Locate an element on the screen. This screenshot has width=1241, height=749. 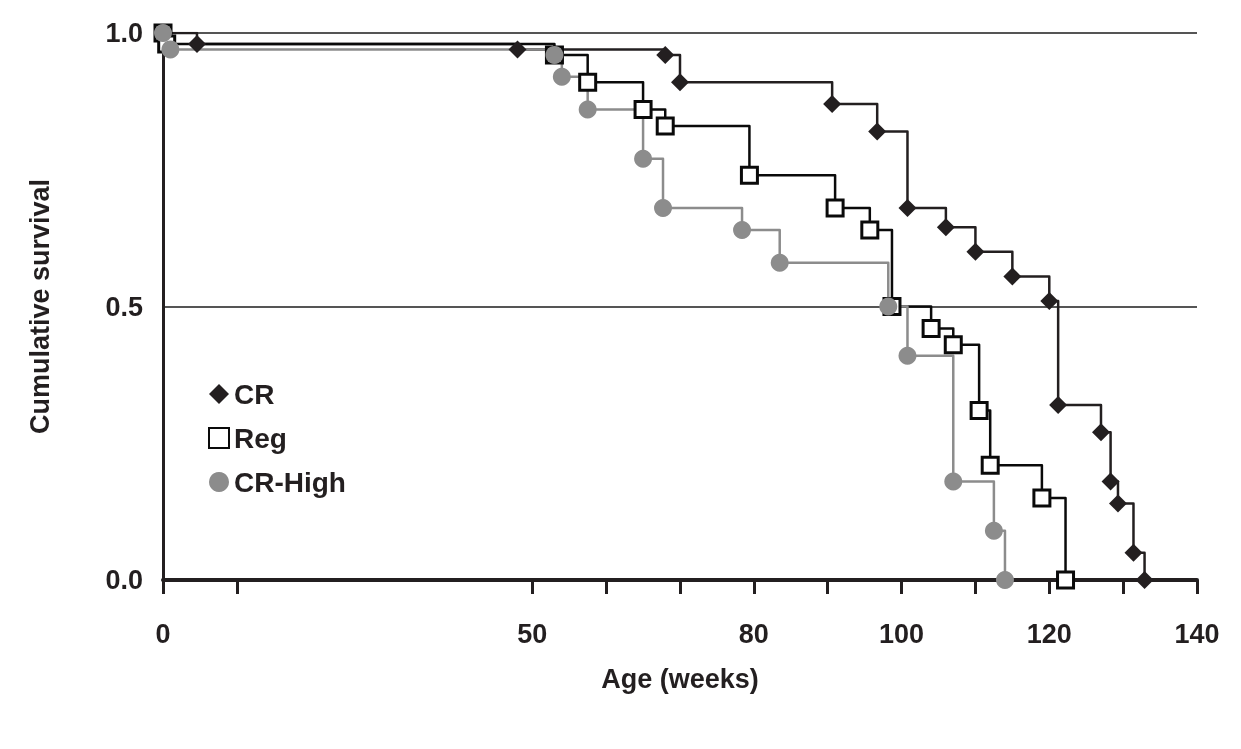
y-tick-label: 0.0 is located at coordinates (124, 580).